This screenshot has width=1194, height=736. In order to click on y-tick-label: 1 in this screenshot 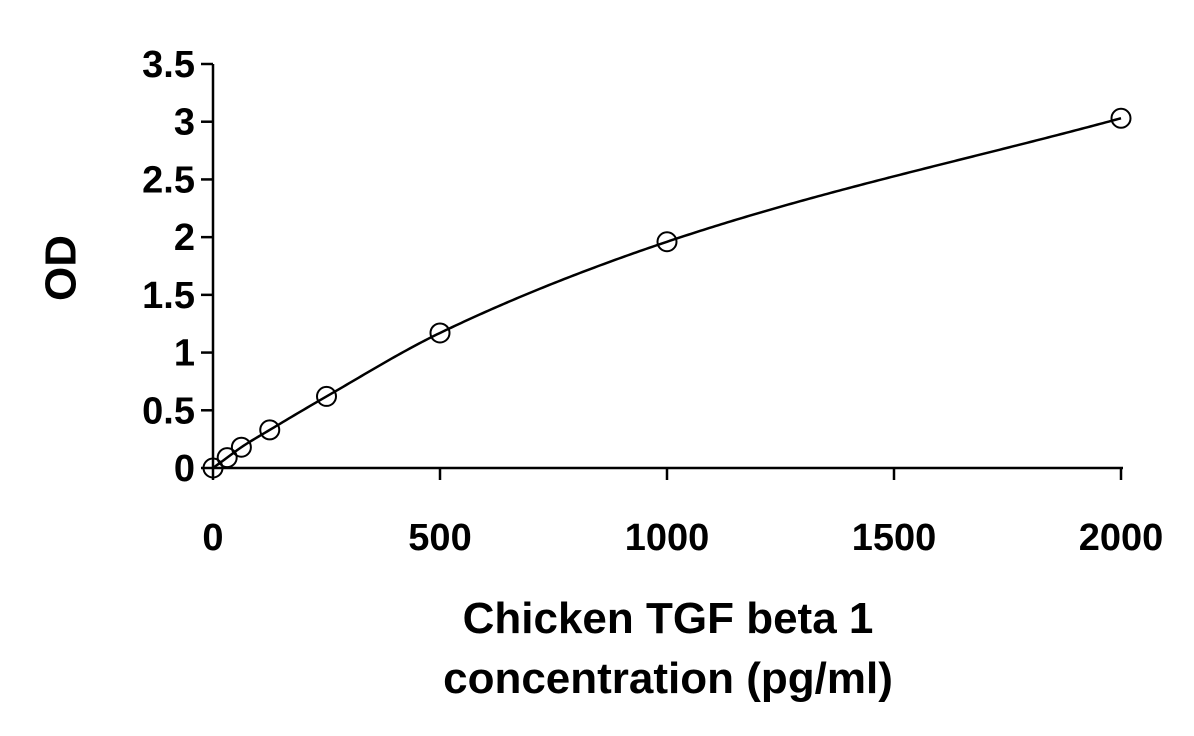, I will do `click(184, 354)`.